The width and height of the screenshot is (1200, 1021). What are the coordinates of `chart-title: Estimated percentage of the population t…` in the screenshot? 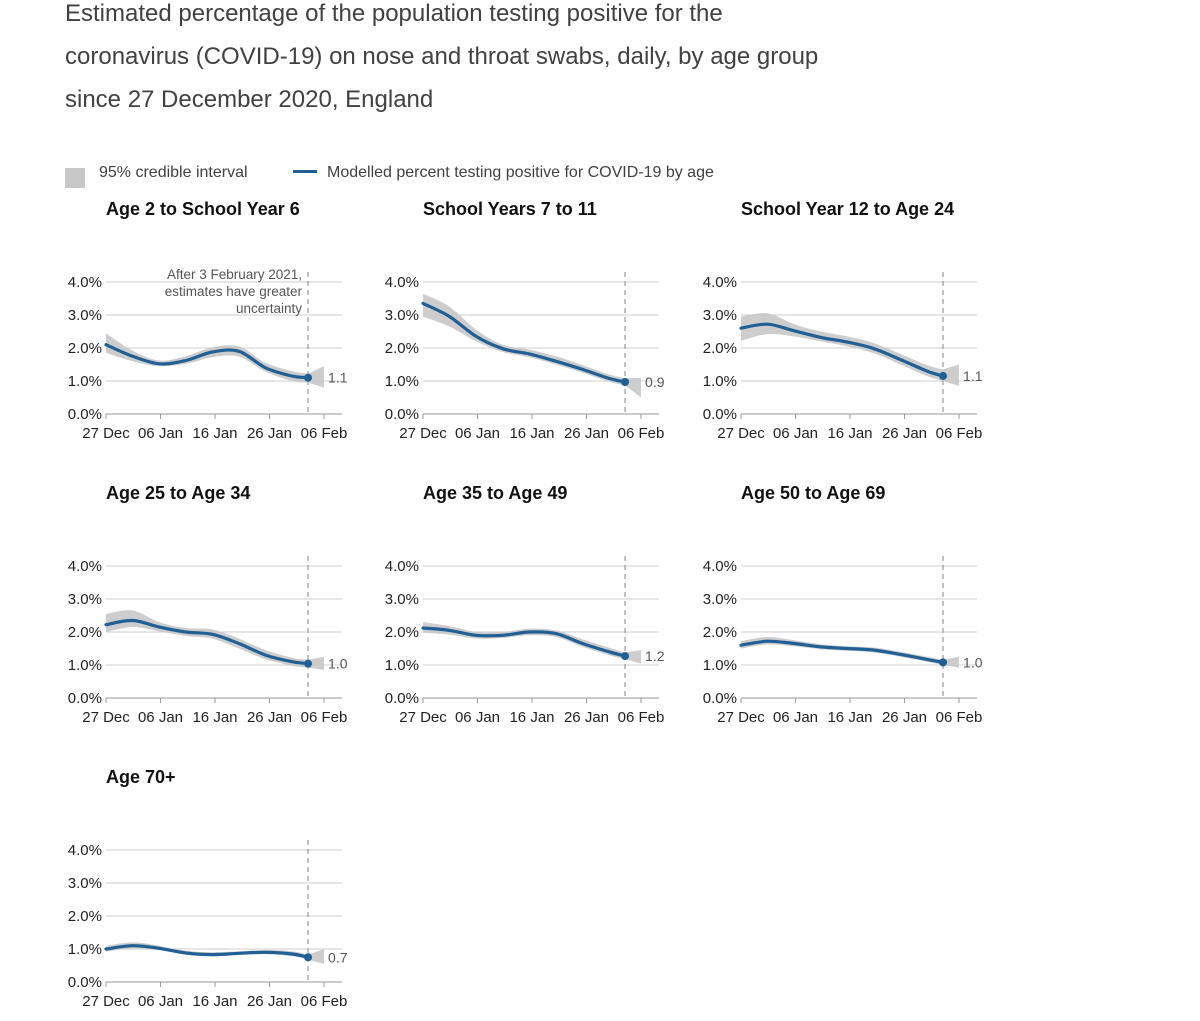 It's located at (495, 60).